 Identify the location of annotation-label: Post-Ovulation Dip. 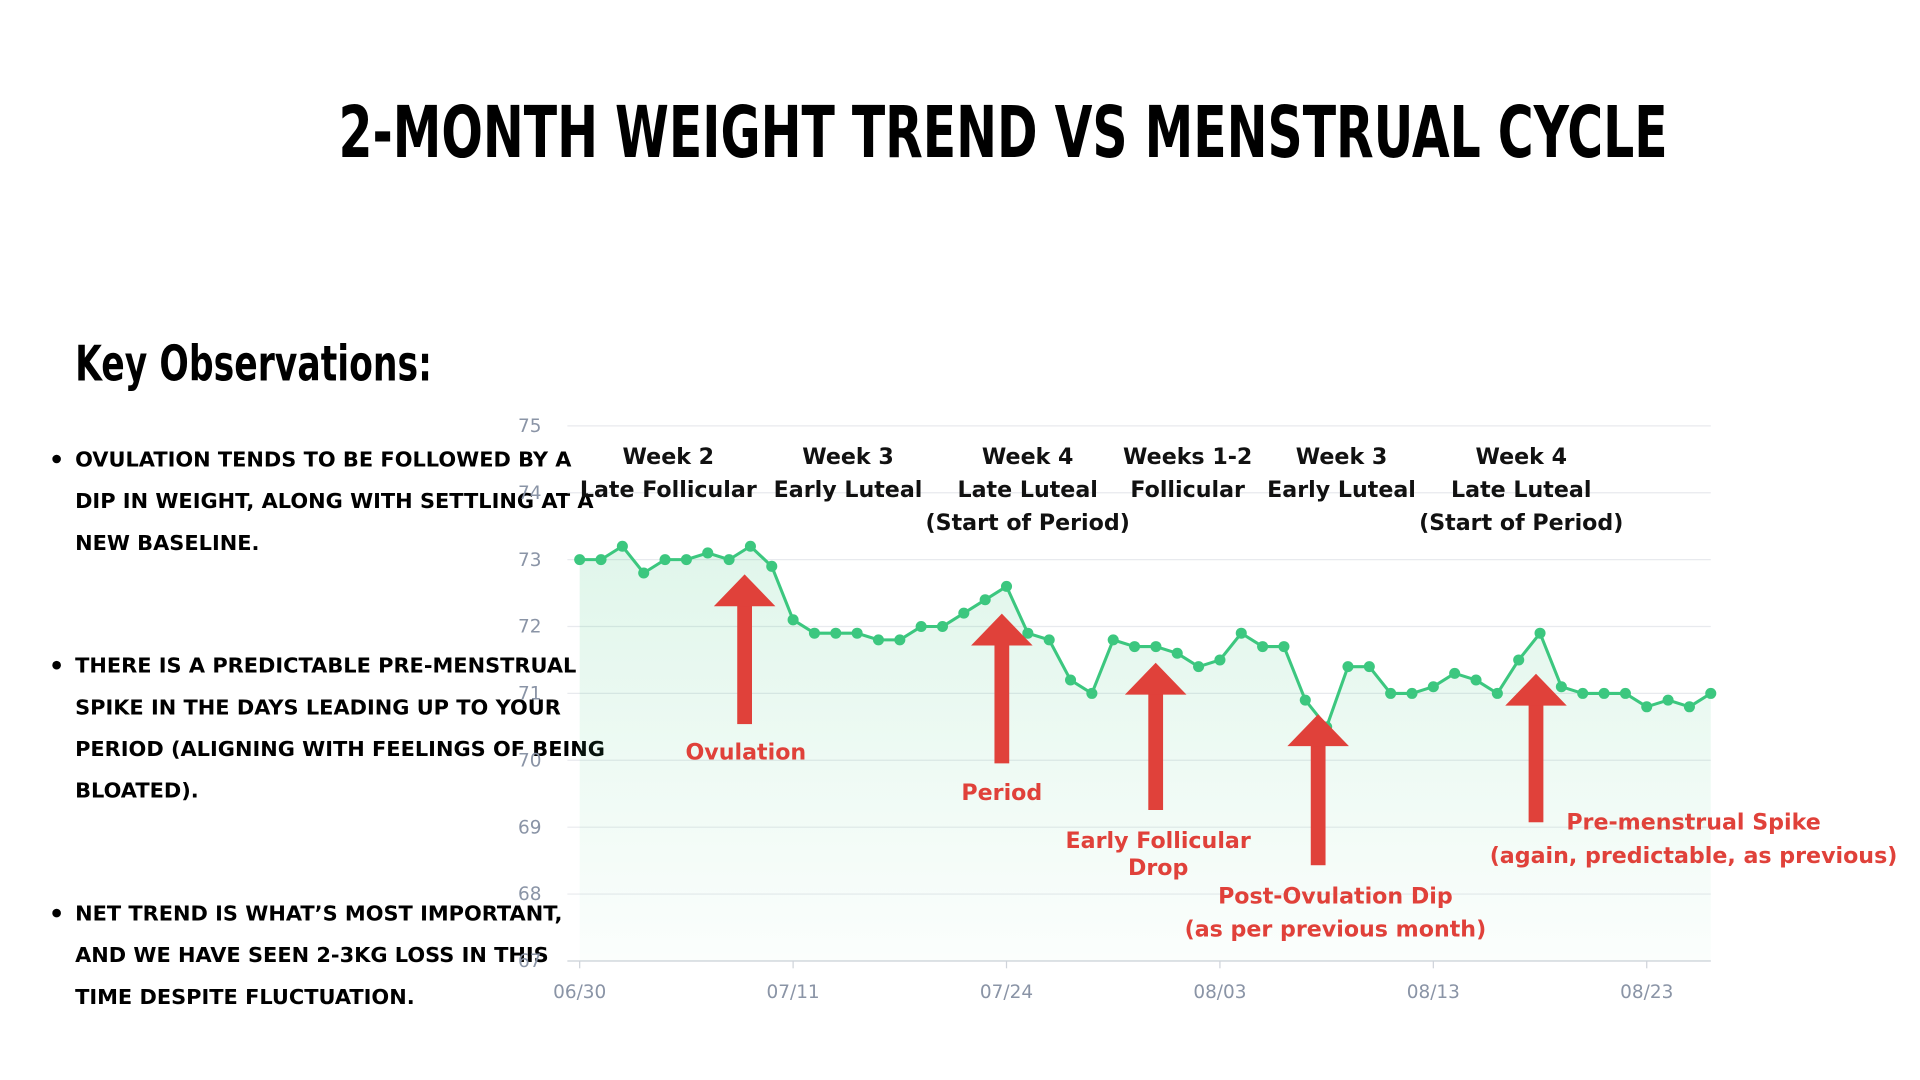
(1335, 896).